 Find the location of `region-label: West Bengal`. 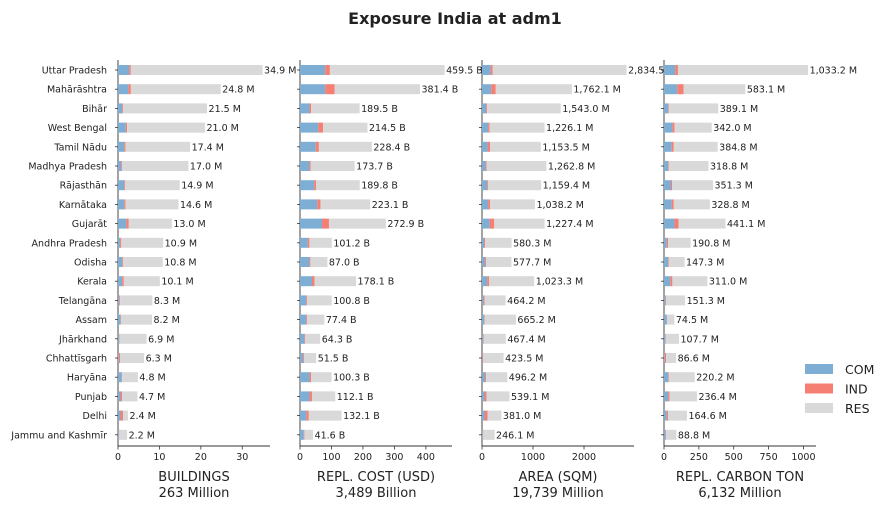

region-label: West Bengal is located at coordinates (77, 128).